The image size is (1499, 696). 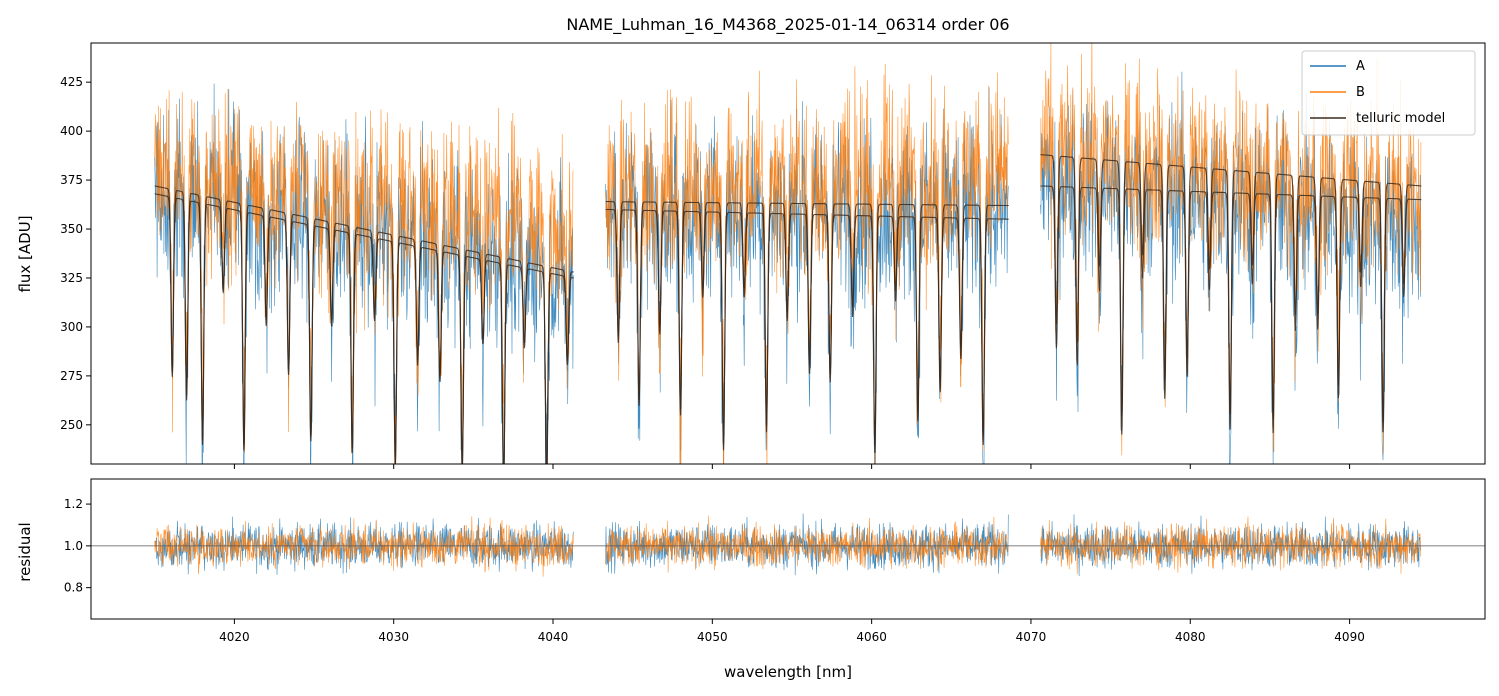 I want to click on main-y-tick-label-5: 375, so click(x=71, y=180).